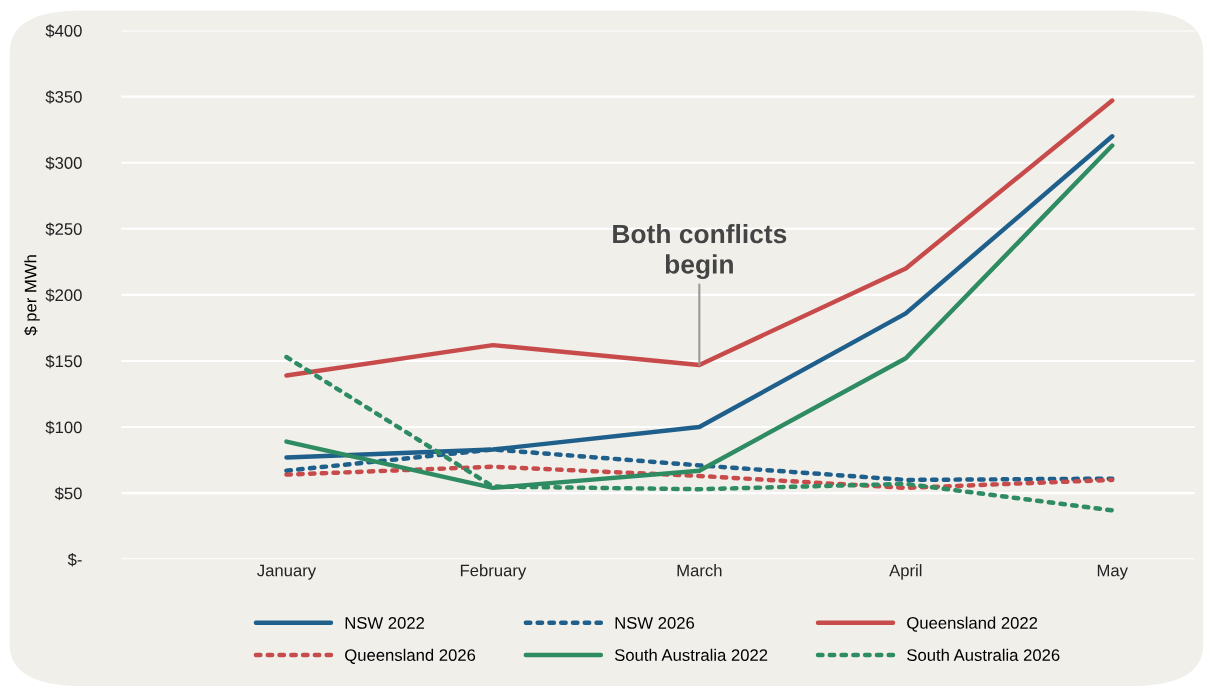 The width and height of the screenshot is (1213, 693). Describe the element at coordinates (410, 656) in the screenshot. I see `legend-label: Queensland 2026` at that location.